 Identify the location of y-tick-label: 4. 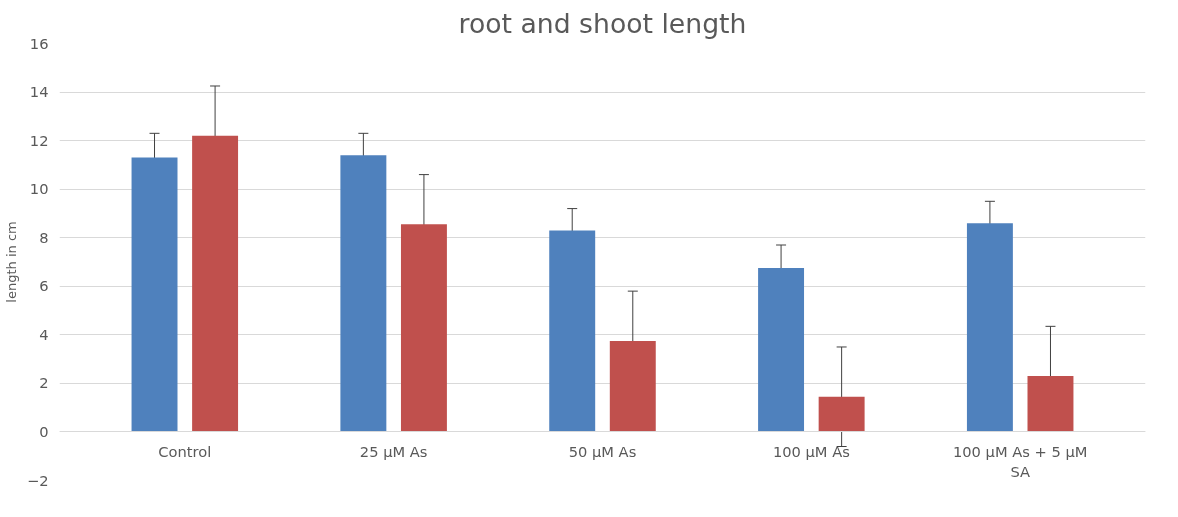
(44, 334).